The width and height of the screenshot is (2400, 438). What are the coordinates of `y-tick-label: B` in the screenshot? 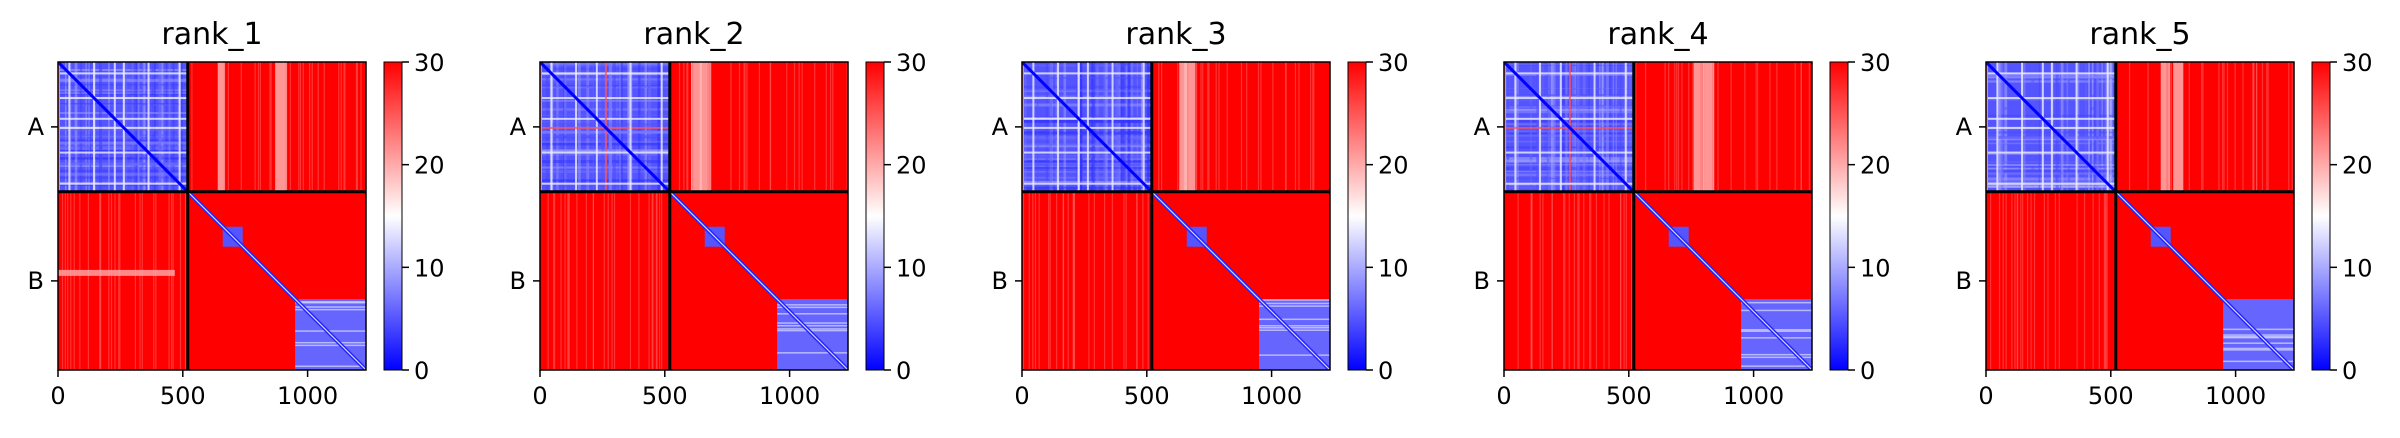 It's located at (1482, 281).